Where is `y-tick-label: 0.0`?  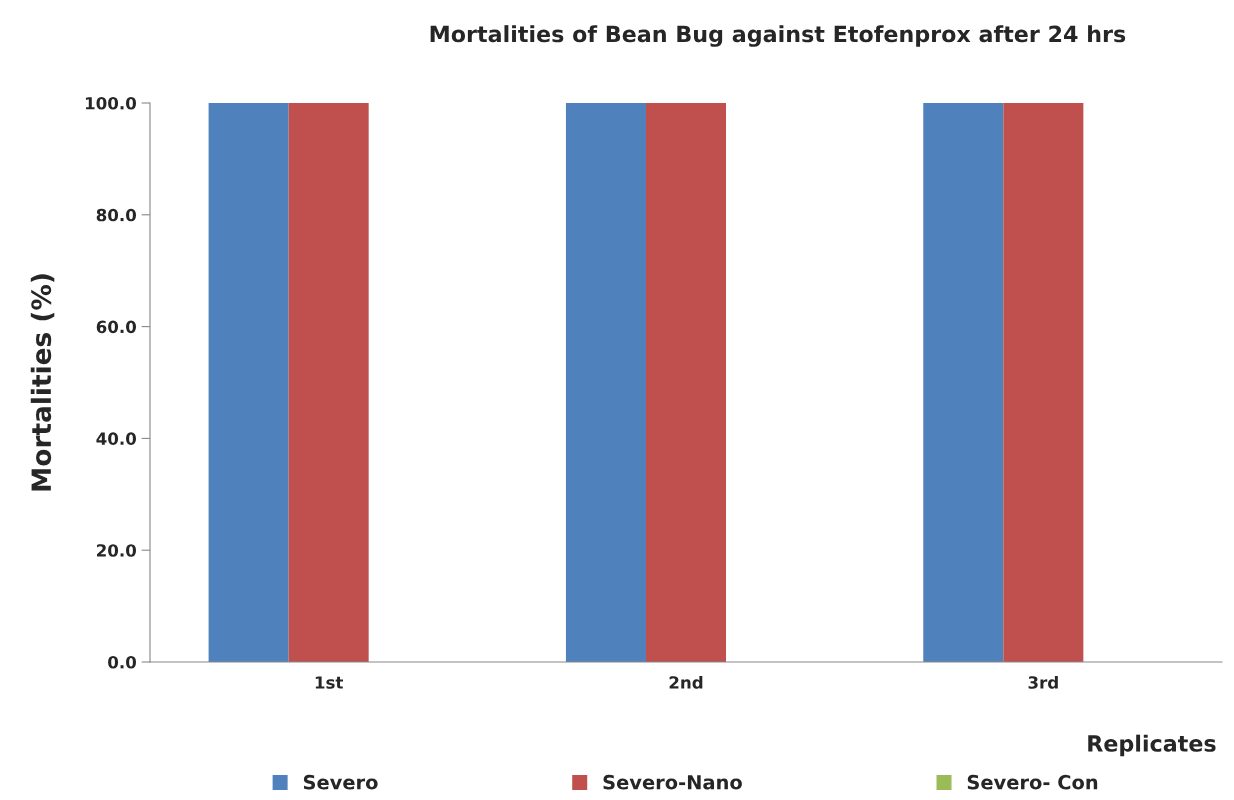 y-tick-label: 0.0 is located at coordinates (122, 662).